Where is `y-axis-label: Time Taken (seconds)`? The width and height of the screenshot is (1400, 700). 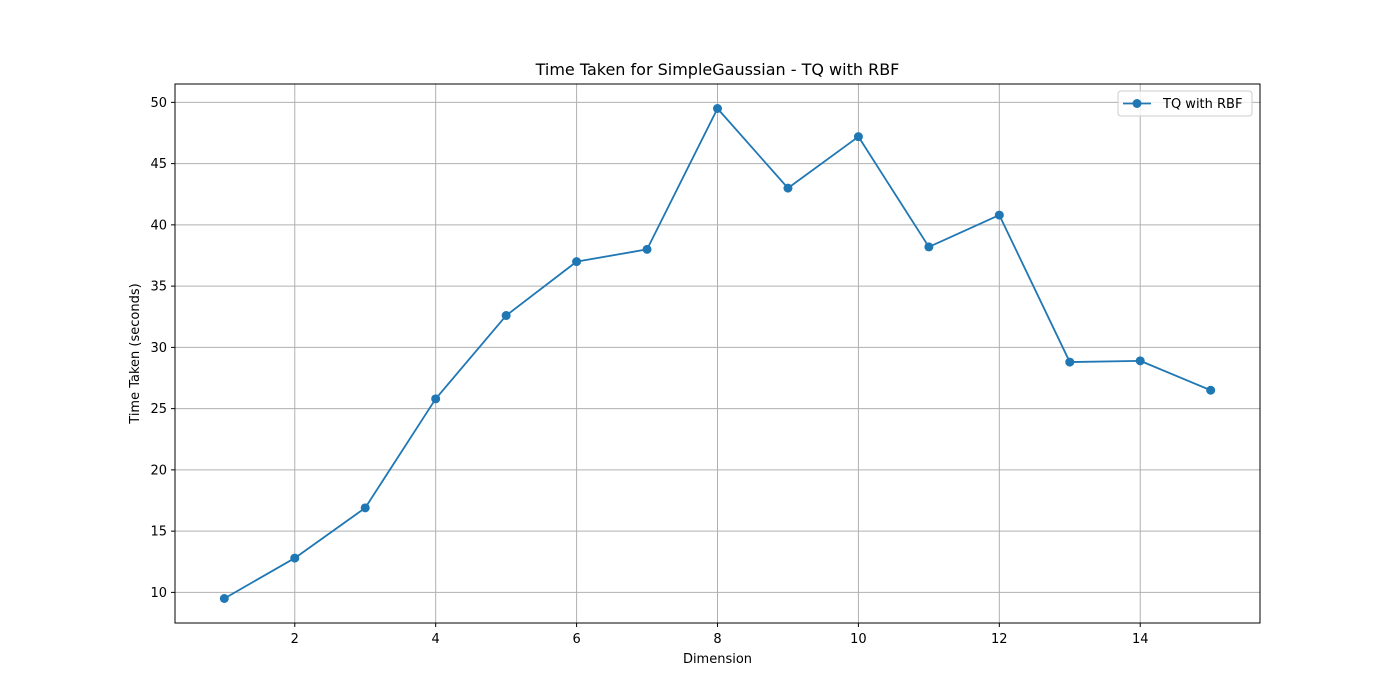
y-axis-label: Time Taken (seconds) is located at coordinates (135, 353).